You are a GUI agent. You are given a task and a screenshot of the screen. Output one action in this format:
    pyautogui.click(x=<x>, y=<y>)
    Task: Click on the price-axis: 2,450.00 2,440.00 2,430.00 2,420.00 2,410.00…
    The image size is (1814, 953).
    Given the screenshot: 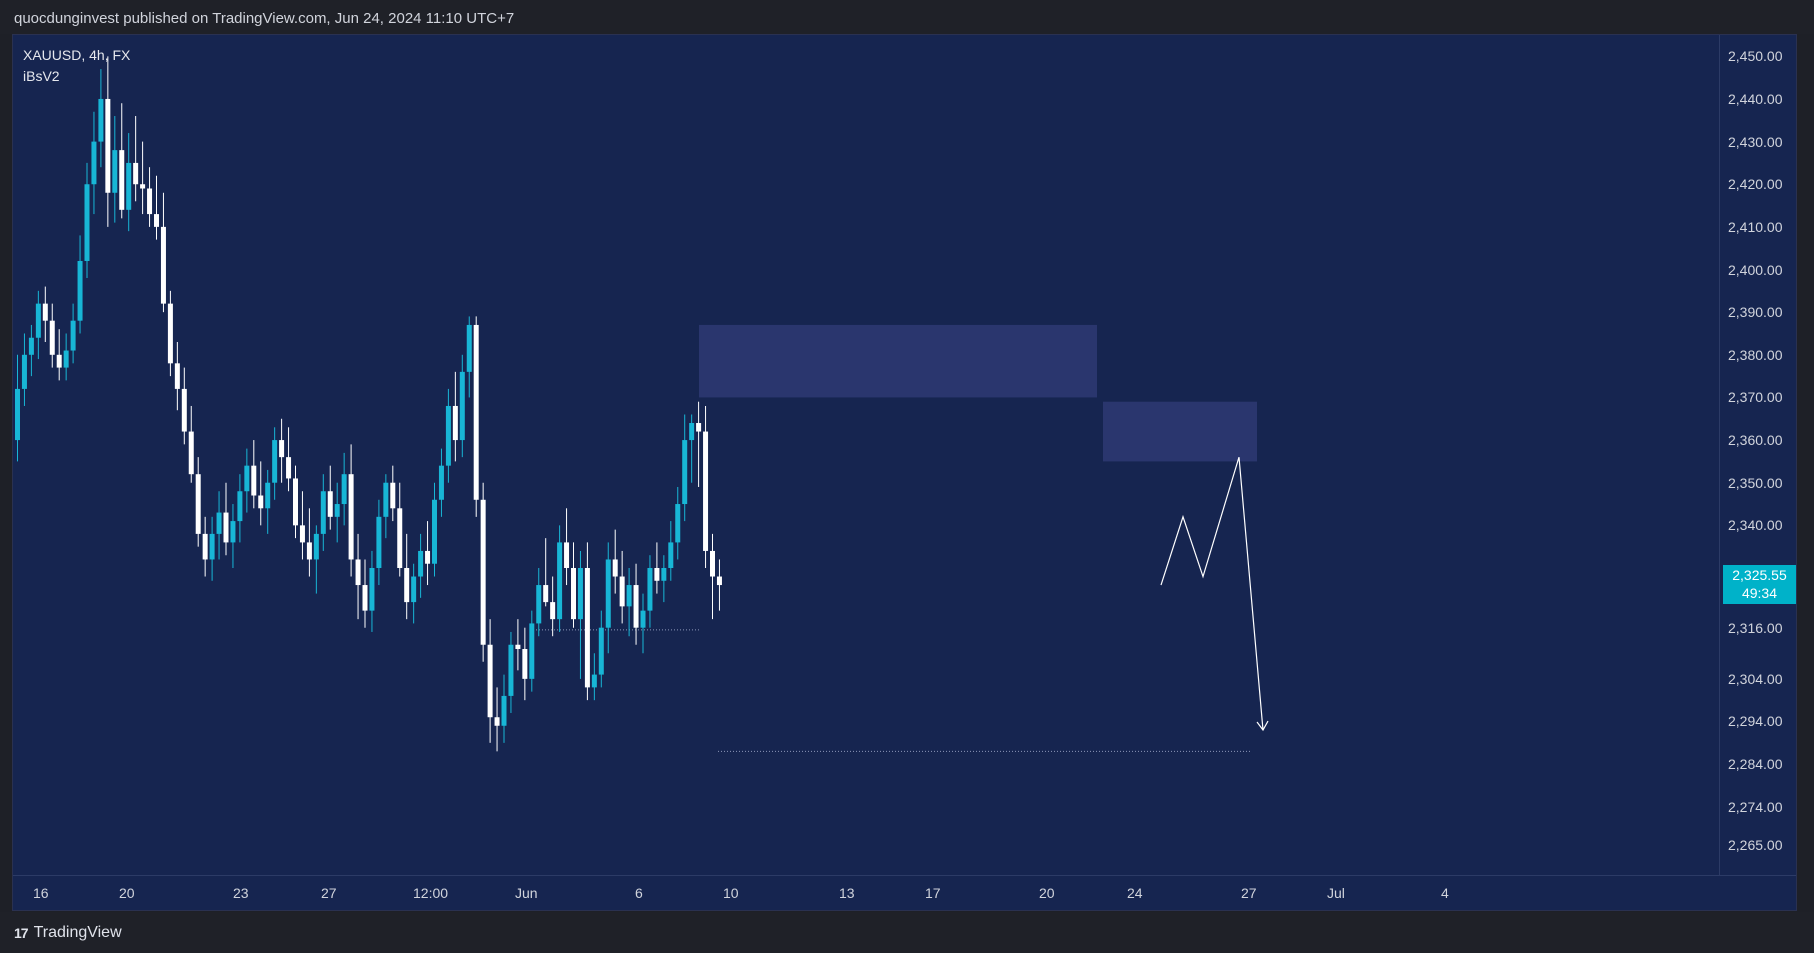 What is the action you would take?
    pyautogui.click(x=1758, y=455)
    